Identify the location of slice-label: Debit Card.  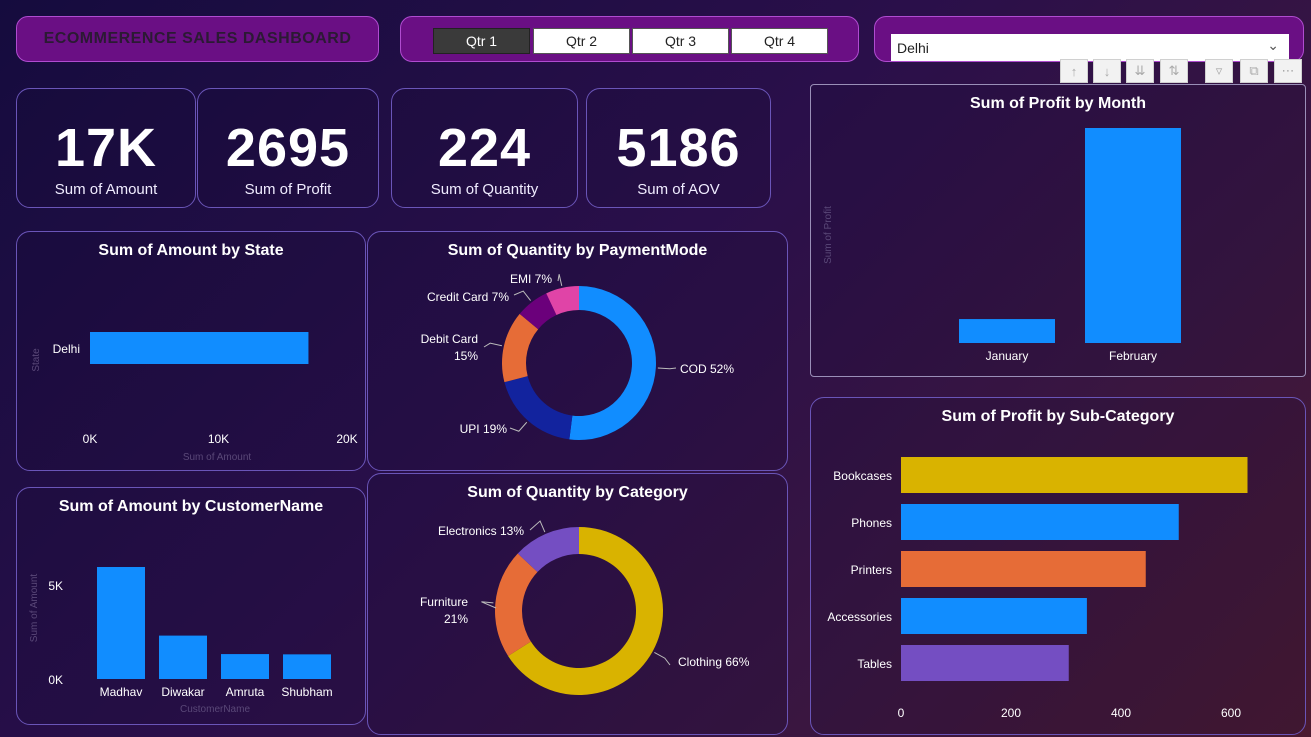
(449, 339).